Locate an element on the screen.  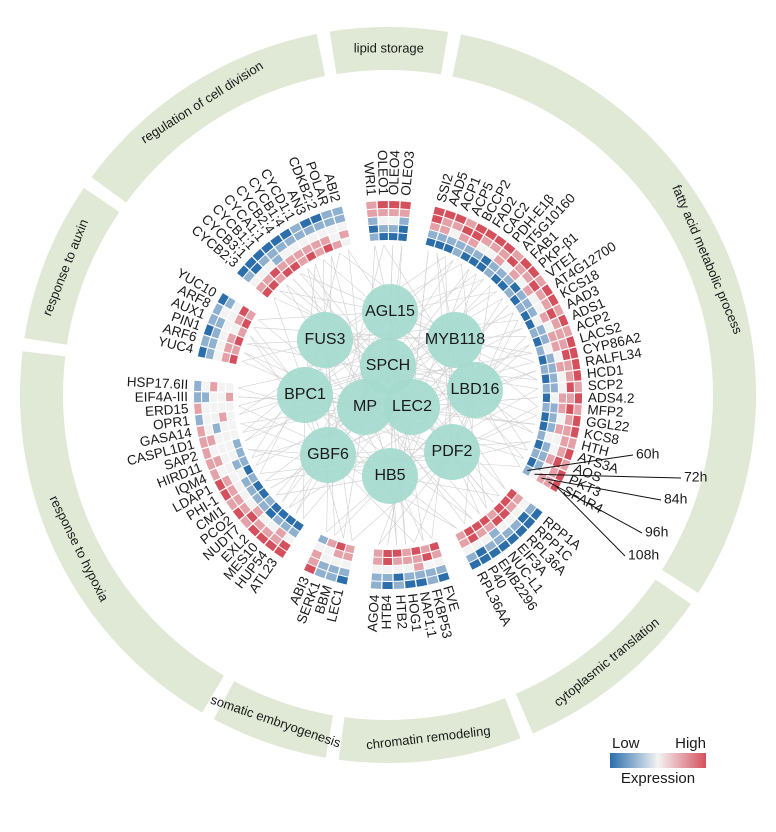
network-edge is located at coordinates (359, 466).